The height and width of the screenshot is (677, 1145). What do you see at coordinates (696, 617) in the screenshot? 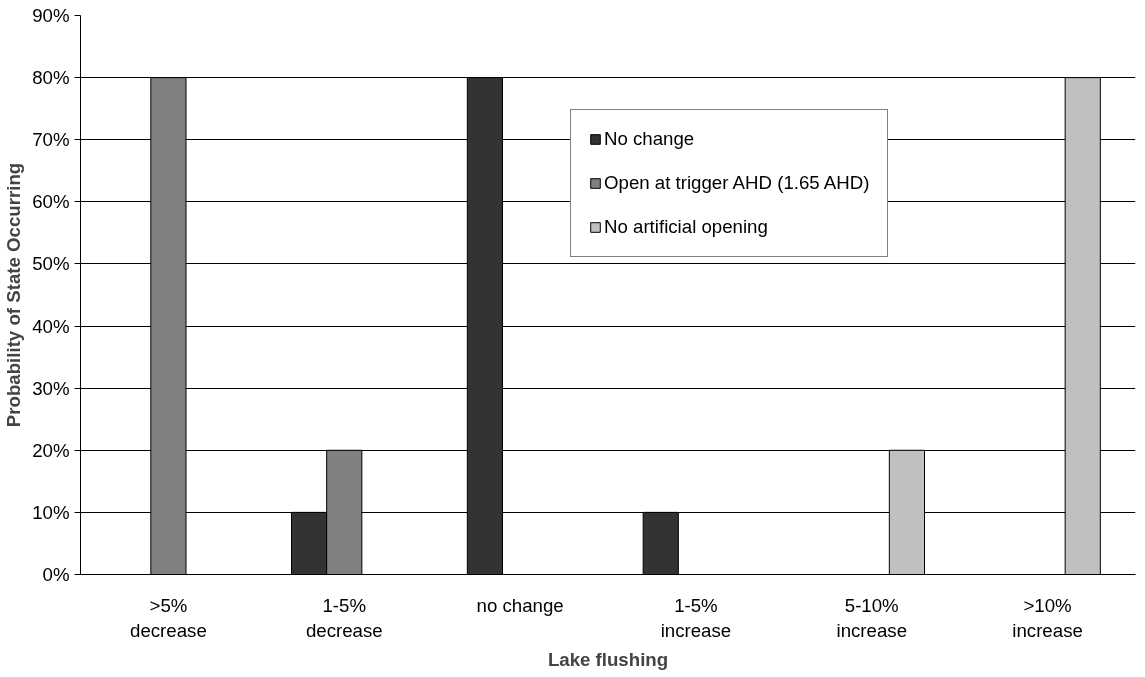
I see `x-tick-label: 1-5% increase` at bounding box center [696, 617].